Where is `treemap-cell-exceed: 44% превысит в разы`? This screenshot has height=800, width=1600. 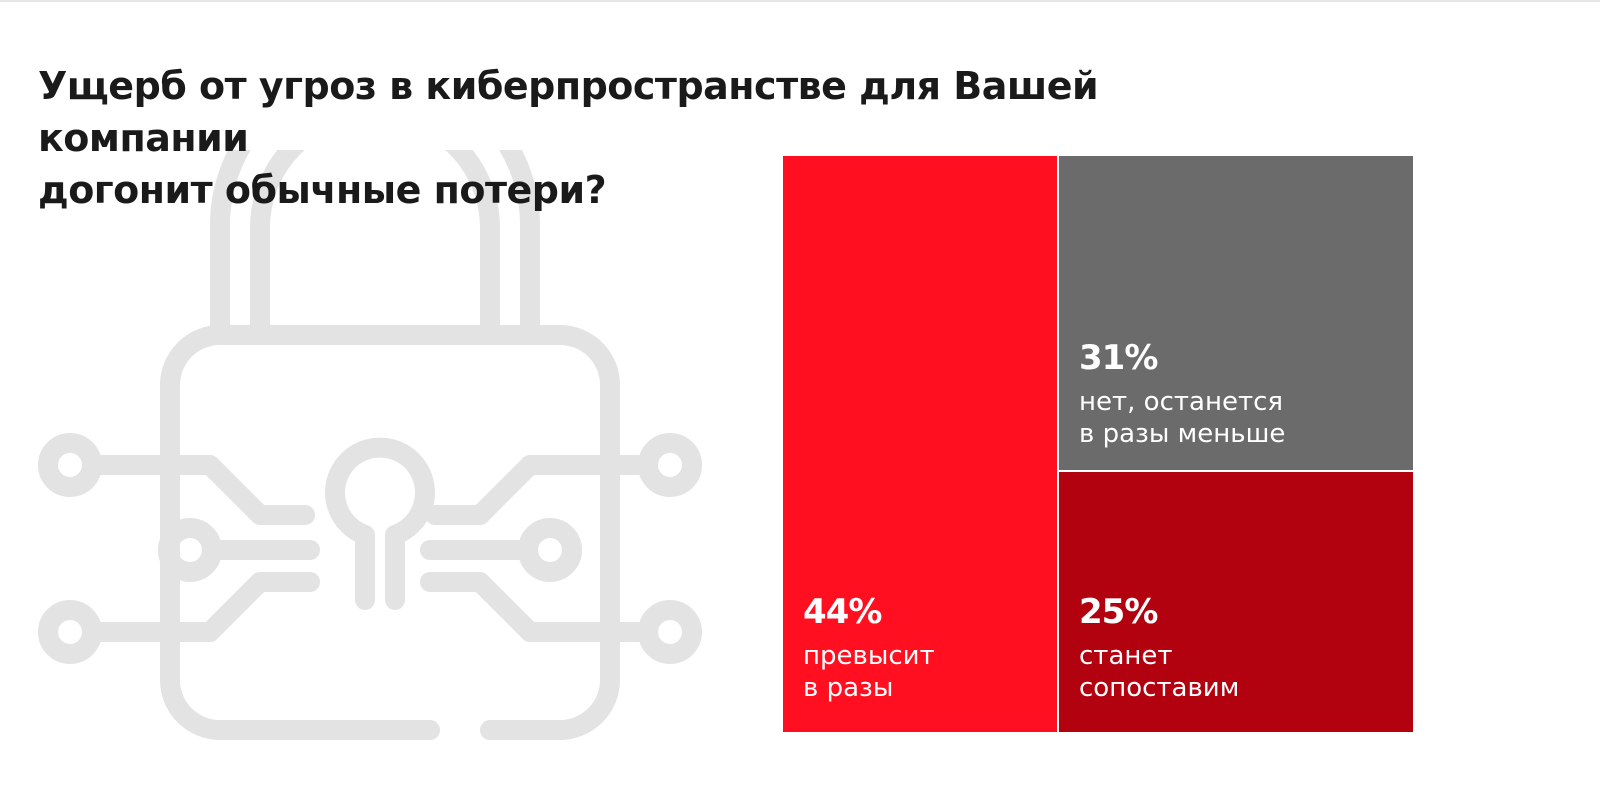
treemap-cell-exceed: 44% превысит в разы is located at coordinates (920, 444).